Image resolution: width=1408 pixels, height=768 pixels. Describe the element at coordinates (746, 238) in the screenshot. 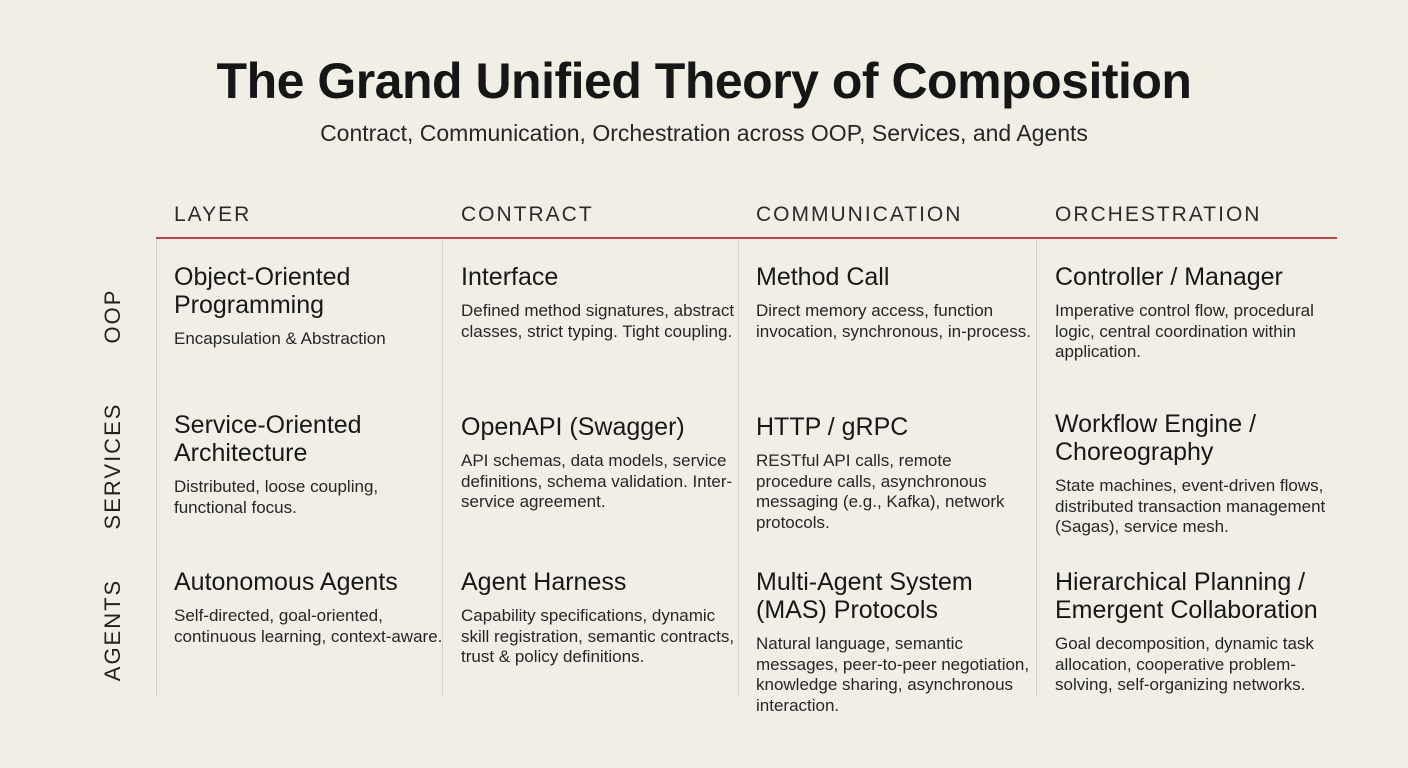

I see `header-divider` at that location.